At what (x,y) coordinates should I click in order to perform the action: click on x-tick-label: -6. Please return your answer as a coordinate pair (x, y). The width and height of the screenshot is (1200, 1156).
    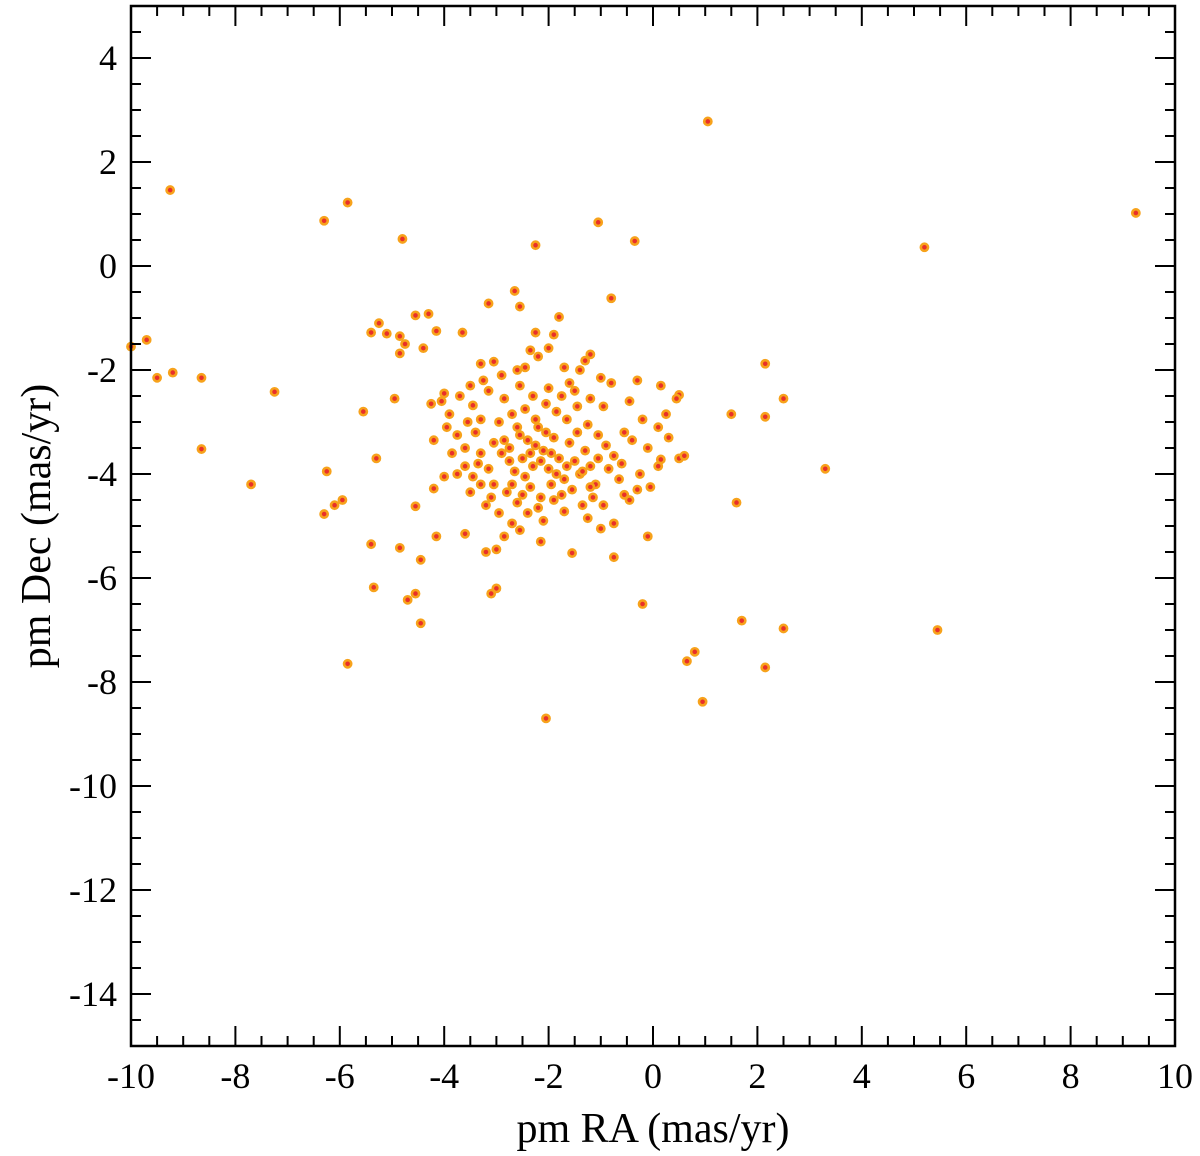
    Looking at the image, I should click on (340, 1076).